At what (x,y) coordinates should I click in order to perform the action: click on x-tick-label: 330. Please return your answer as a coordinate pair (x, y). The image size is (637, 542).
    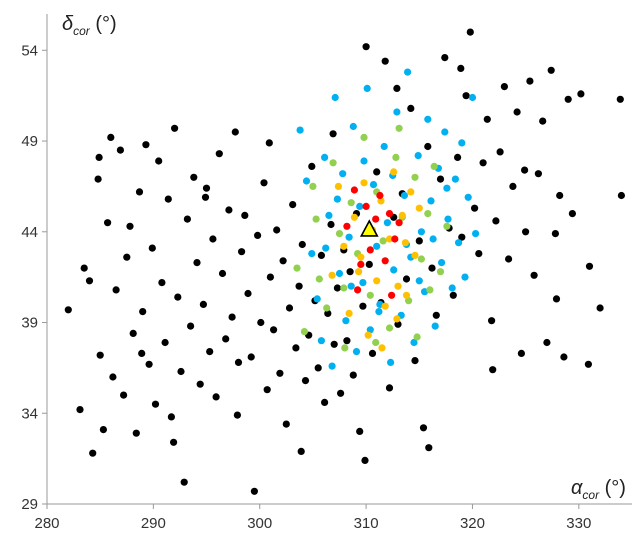
    Looking at the image, I should click on (578, 523).